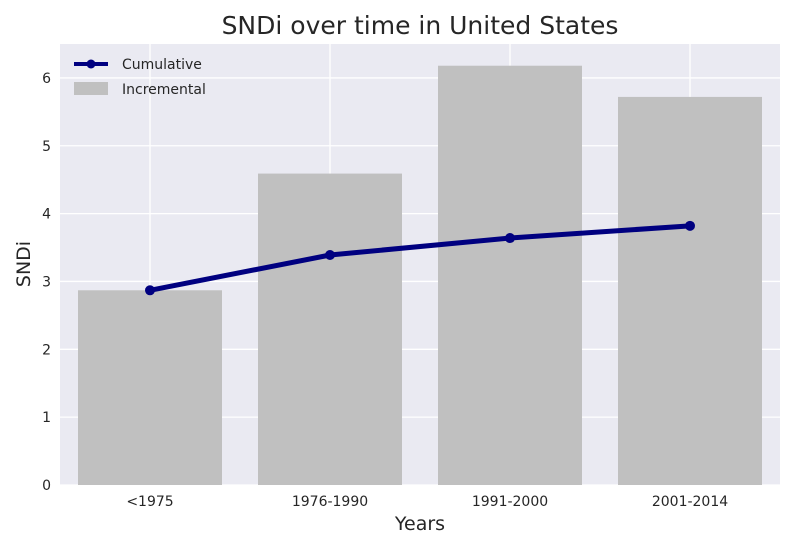 Image resolution: width=800 pixels, height=550 pixels. What do you see at coordinates (164, 90) in the screenshot?
I see `legend-incremental-label: Incremental` at bounding box center [164, 90].